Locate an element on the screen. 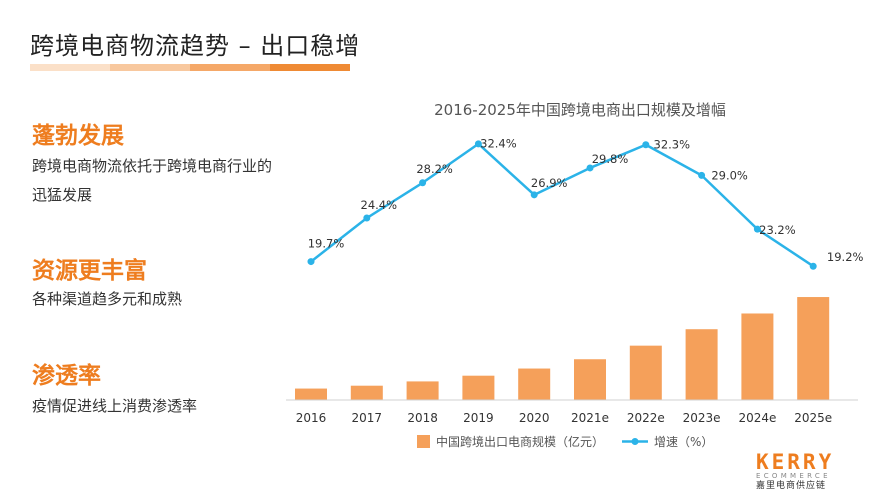 The image size is (888, 500). kerry-logo: KERRY ECOMMERCE 嘉里电商供应链 is located at coordinates (811, 472).